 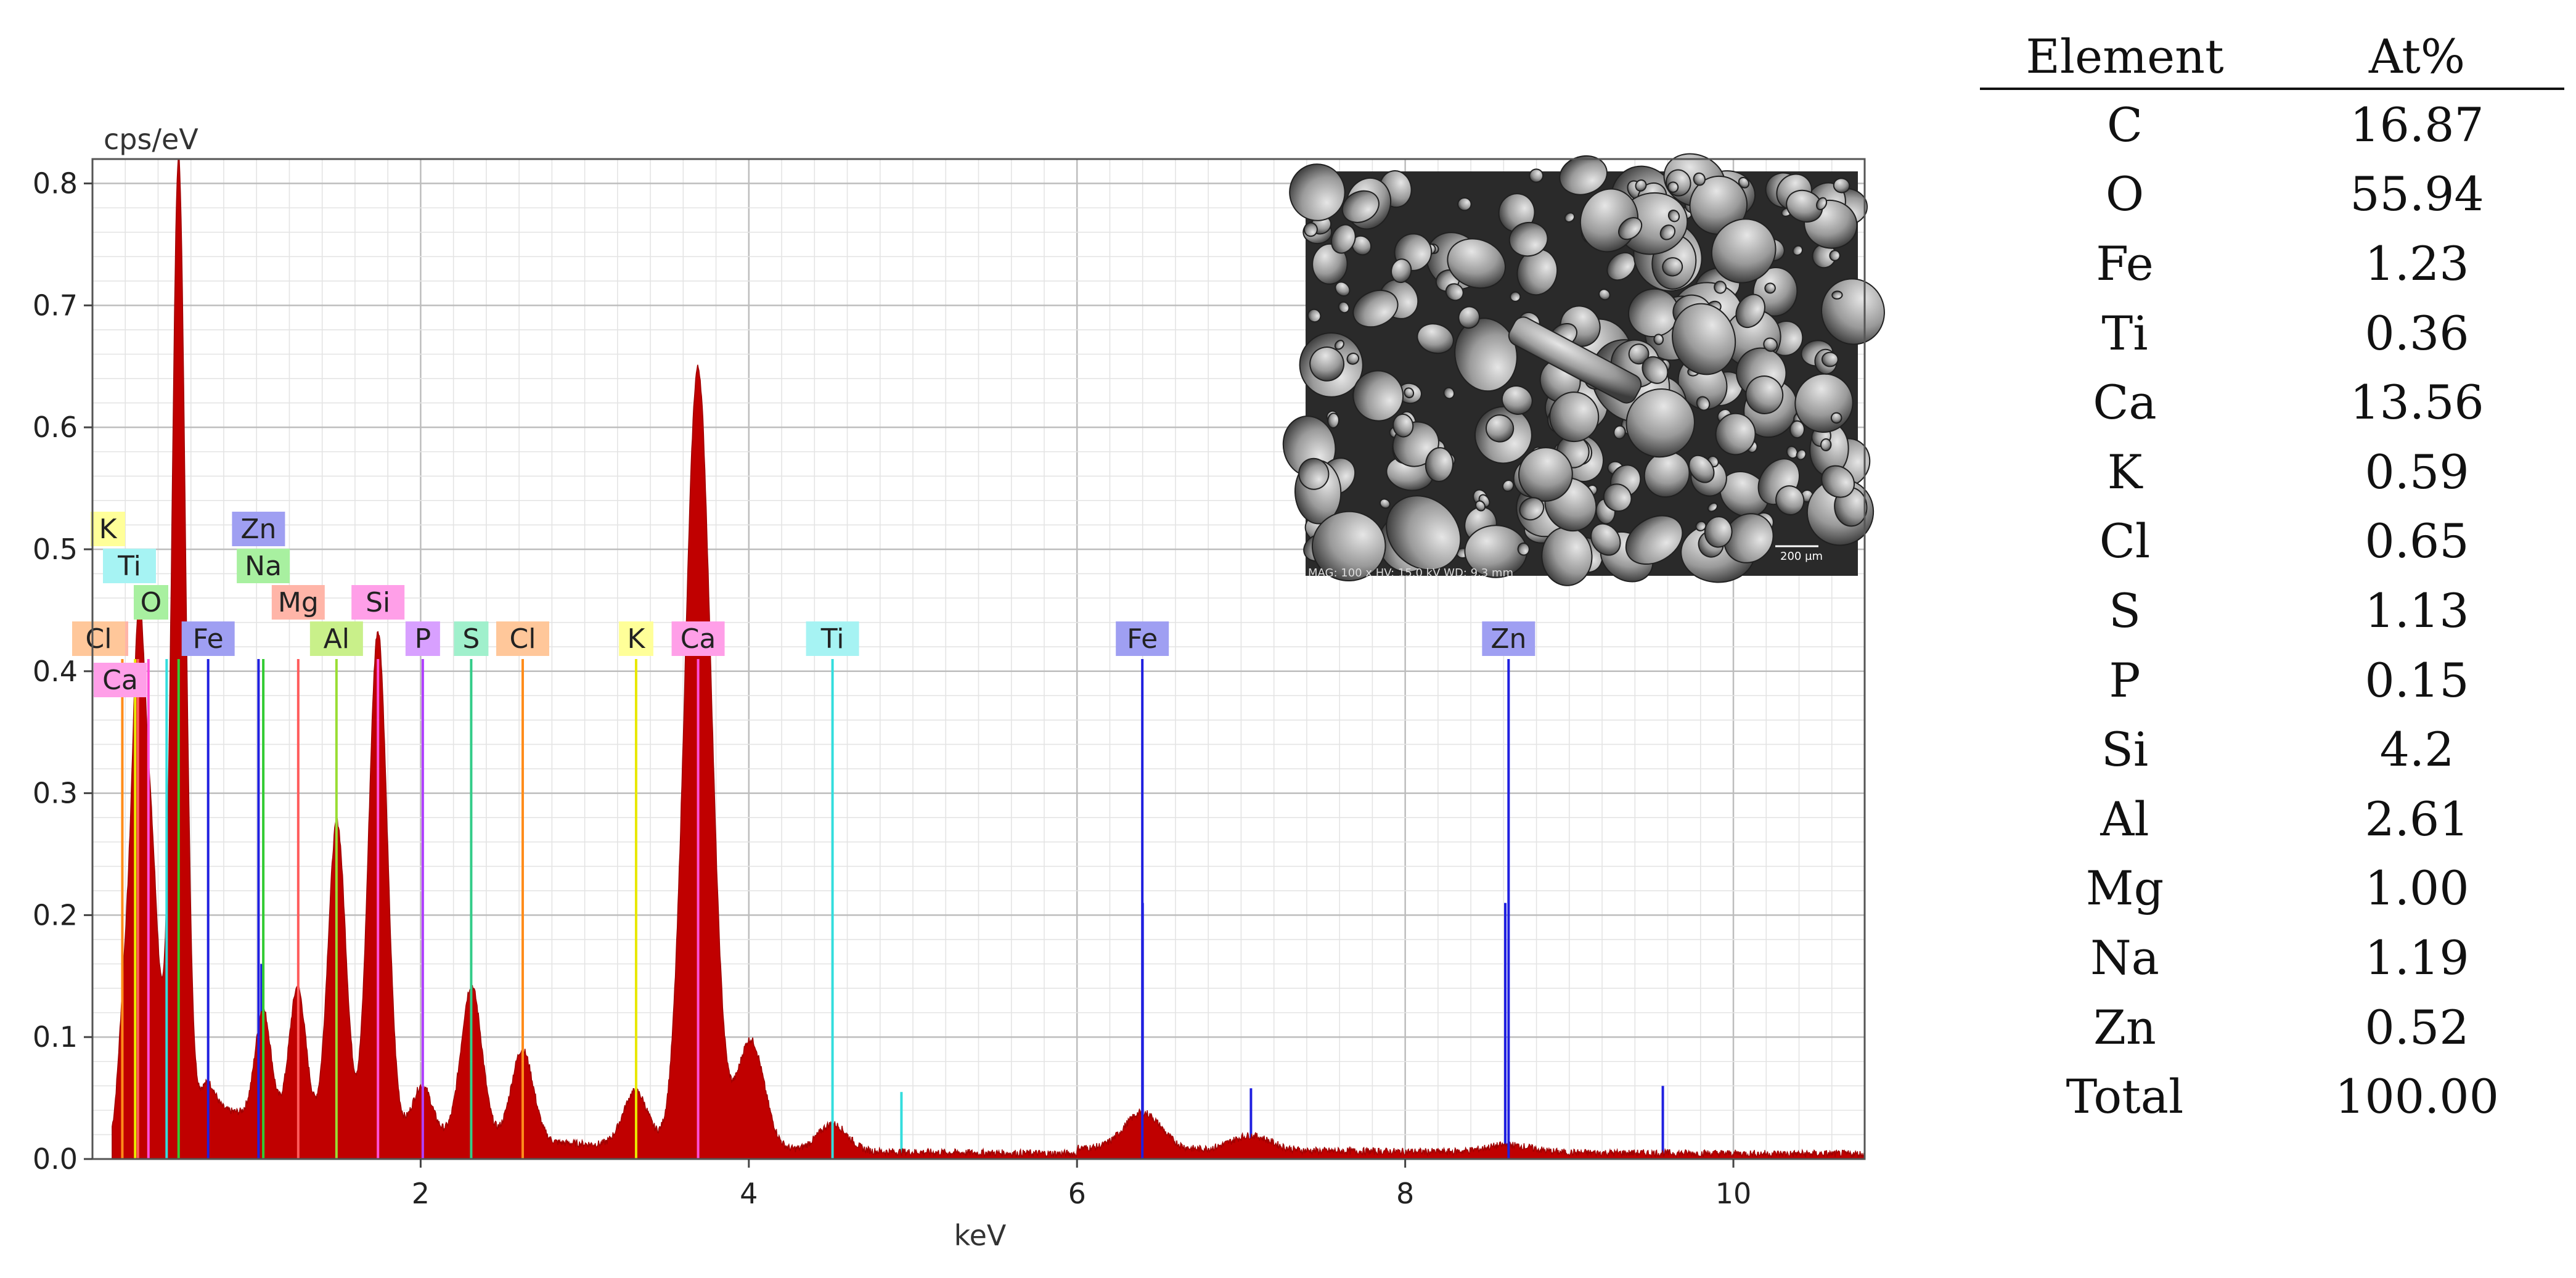 I want to click on column-header-atomic-percent: At%, so click(x=2417, y=57).